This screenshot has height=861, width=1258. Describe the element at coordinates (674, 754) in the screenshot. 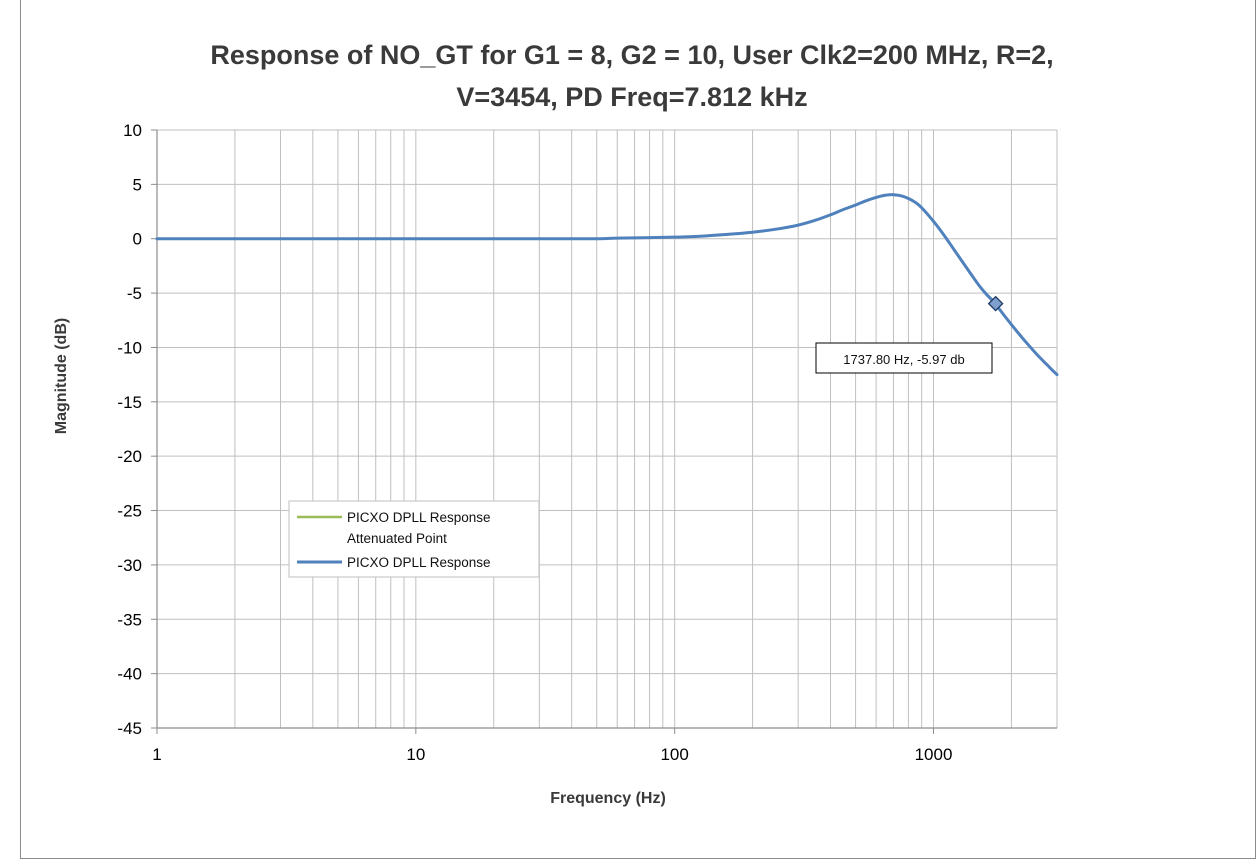

I see `x-tick-label: 100` at that location.